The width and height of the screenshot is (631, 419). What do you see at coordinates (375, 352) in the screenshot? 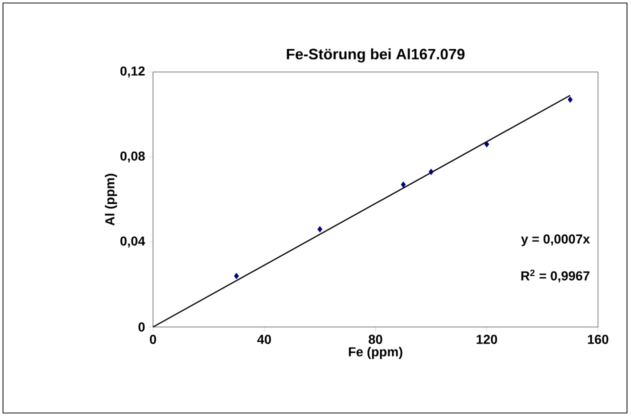
I see `x-axis-title: Fe (ppm)` at bounding box center [375, 352].